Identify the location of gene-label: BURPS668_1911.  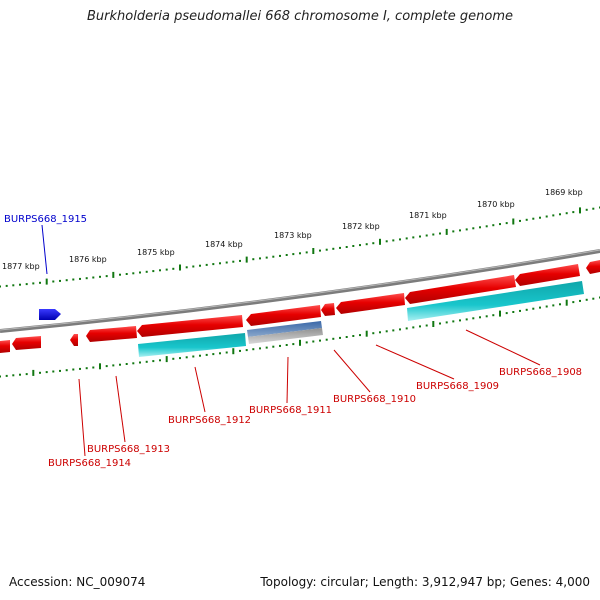
(290, 410).